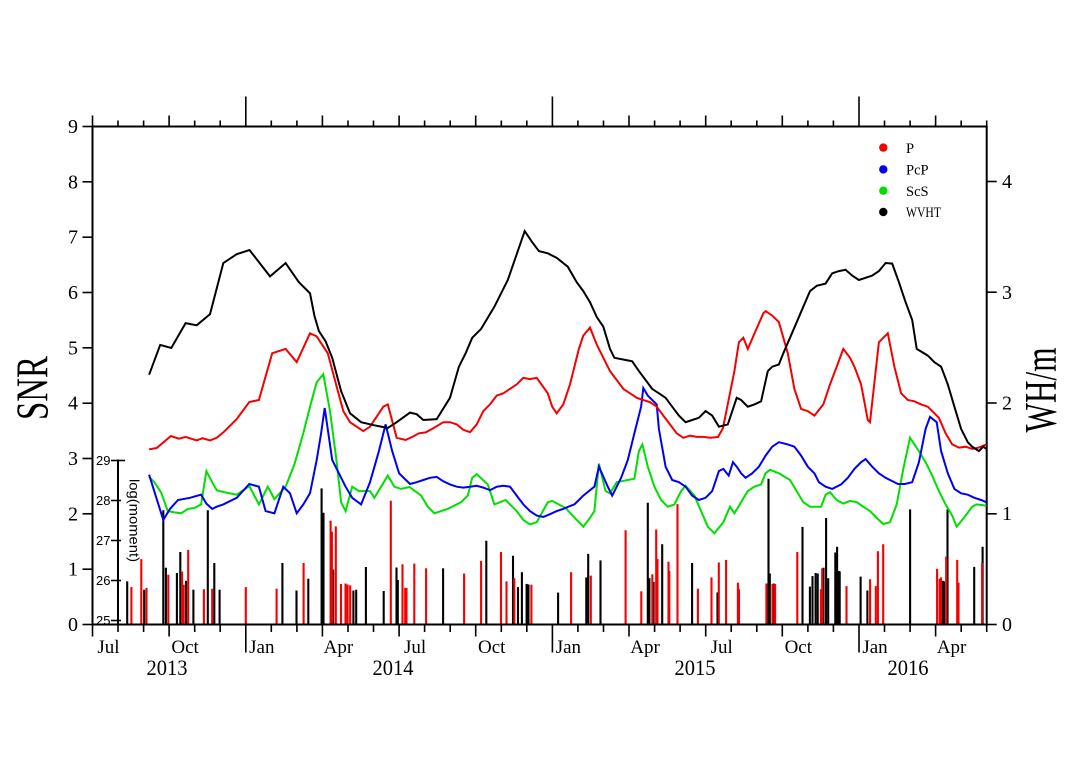  Describe the element at coordinates (73, 238) in the screenshot. I see `svg-text: 7` at that location.